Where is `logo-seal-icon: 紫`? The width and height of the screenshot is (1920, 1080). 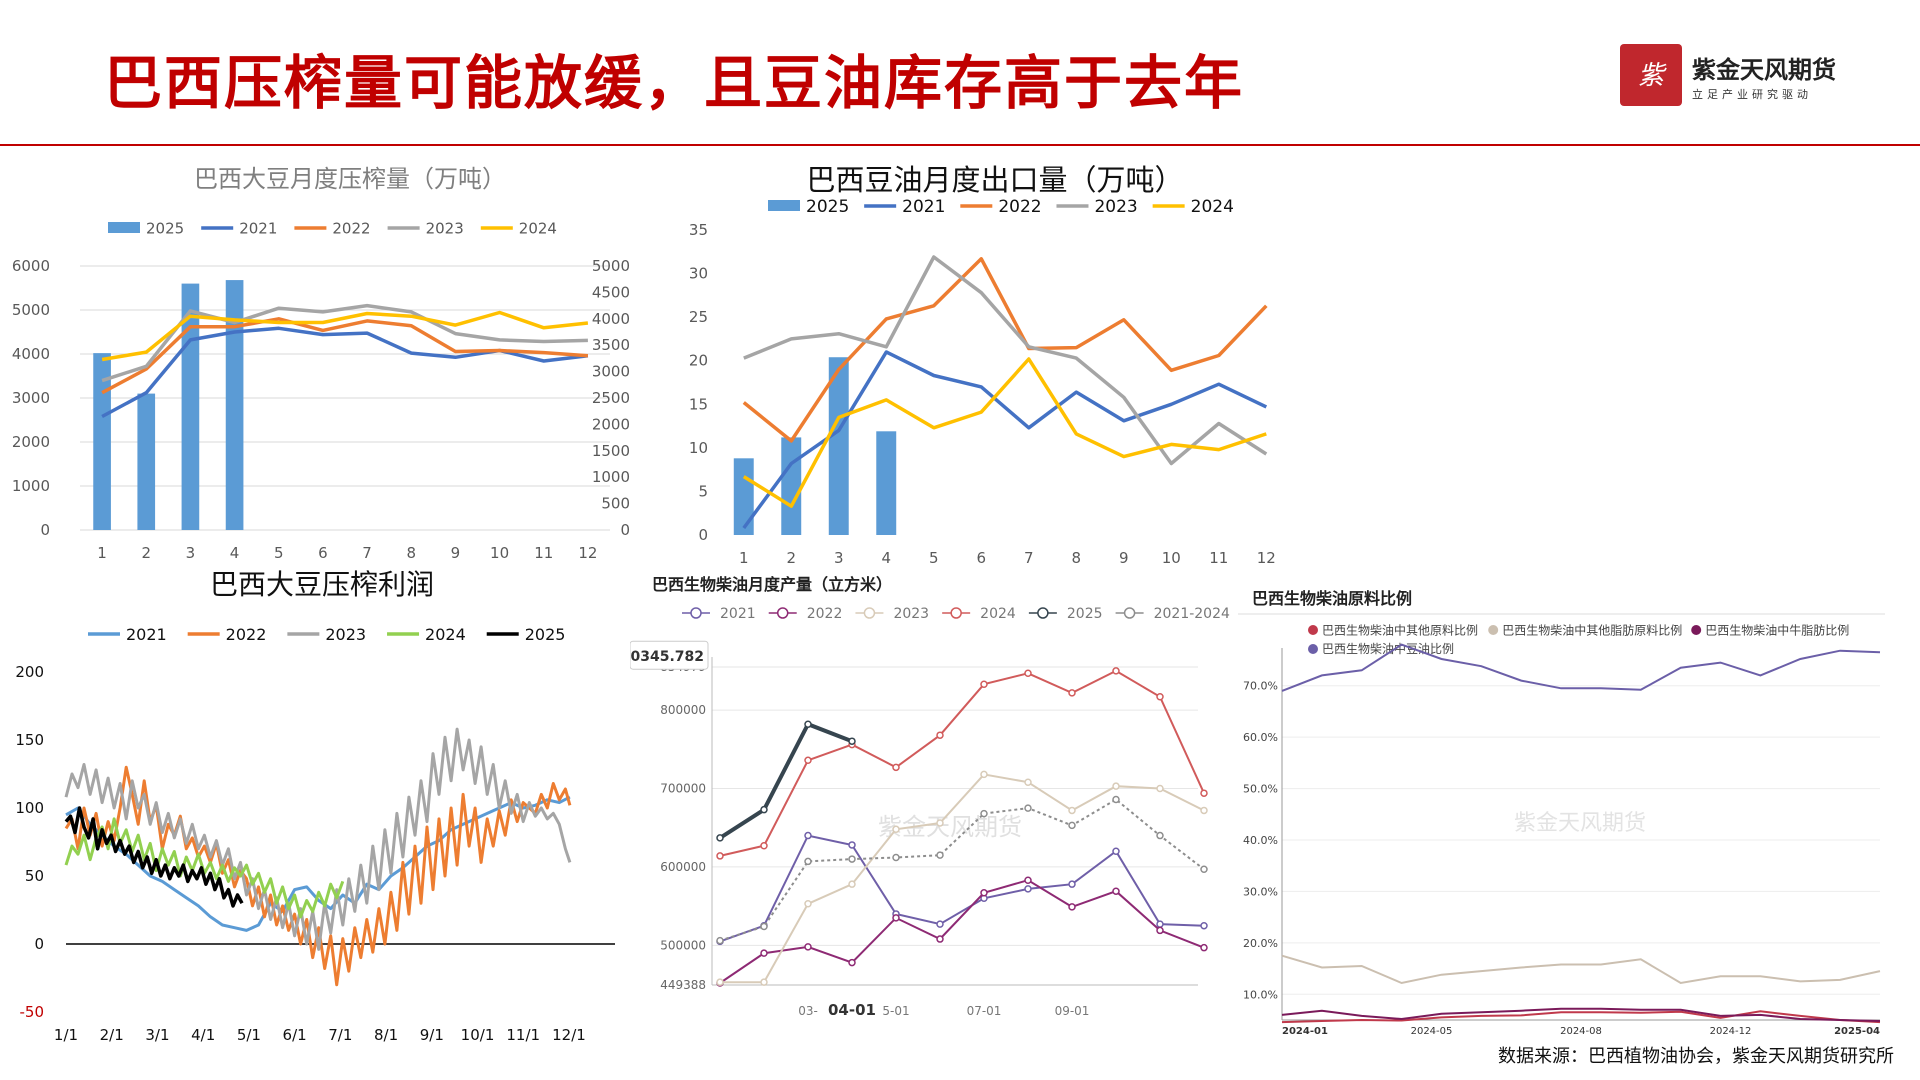 logo-seal-icon: 紫 is located at coordinates (1651, 75).